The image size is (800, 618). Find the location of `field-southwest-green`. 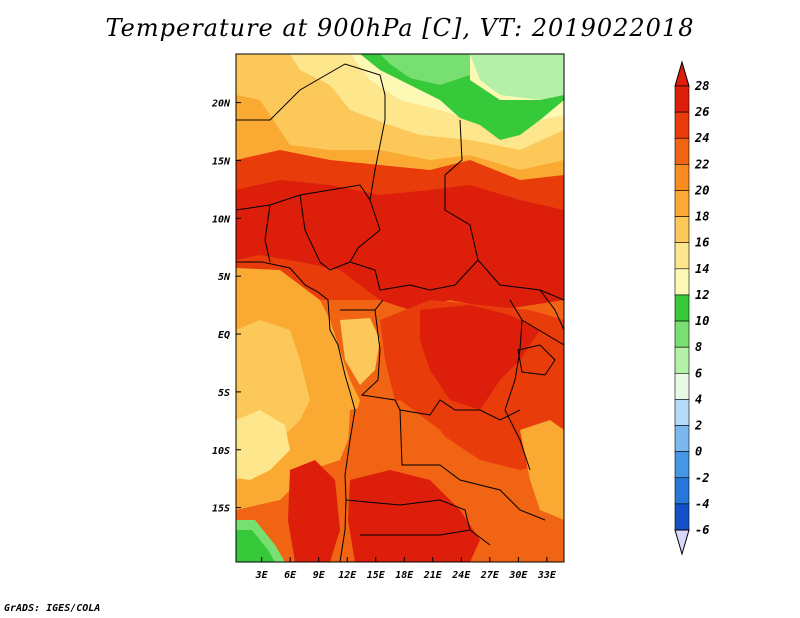

field-southwest-green is located at coordinates (255, 546).